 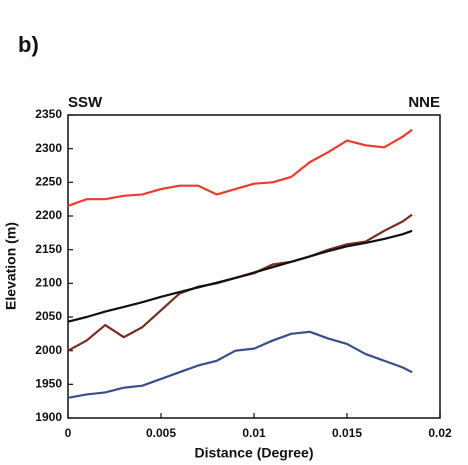 What do you see at coordinates (48, 384) in the screenshot?
I see `y-tick-label: 1950` at bounding box center [48, 384].